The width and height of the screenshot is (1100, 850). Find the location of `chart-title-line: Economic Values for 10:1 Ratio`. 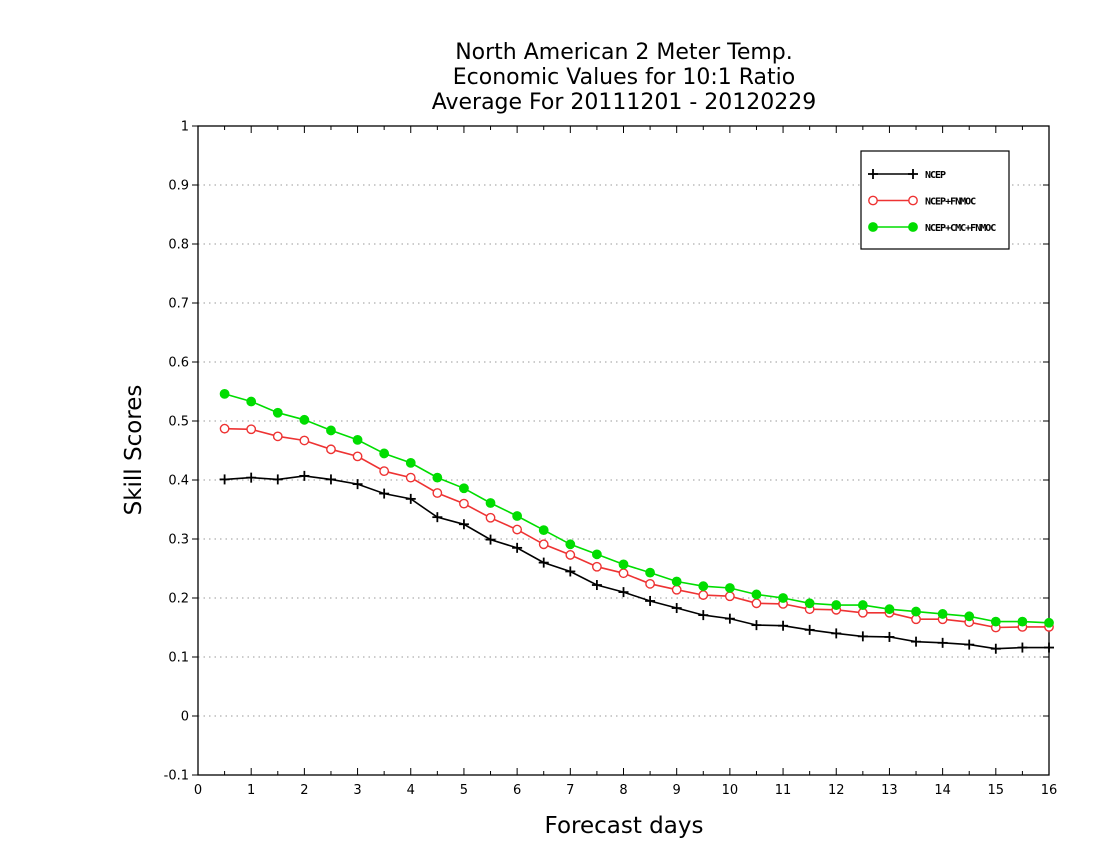

chart-title-line: Economic Values for 10:1 Ratio is located at coordinates (624, 77).